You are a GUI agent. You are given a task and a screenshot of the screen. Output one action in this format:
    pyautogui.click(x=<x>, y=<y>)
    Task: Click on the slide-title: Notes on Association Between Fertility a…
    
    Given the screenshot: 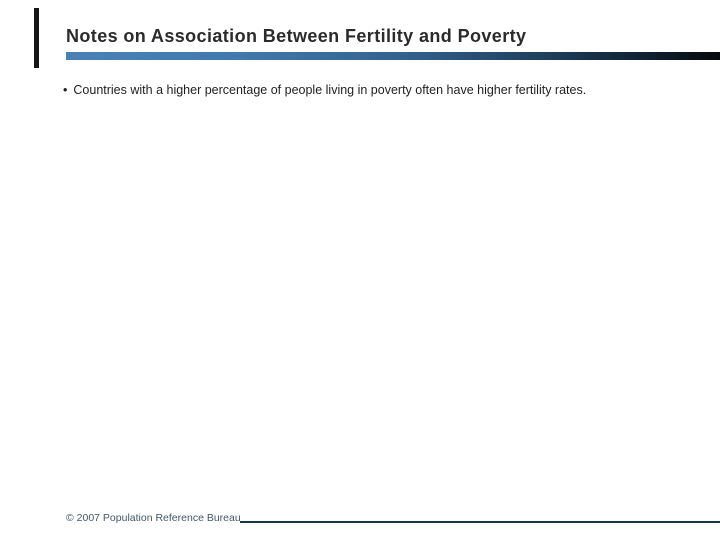 What is the action you would take?
    pyautogui.click(x=296, y=36)
    